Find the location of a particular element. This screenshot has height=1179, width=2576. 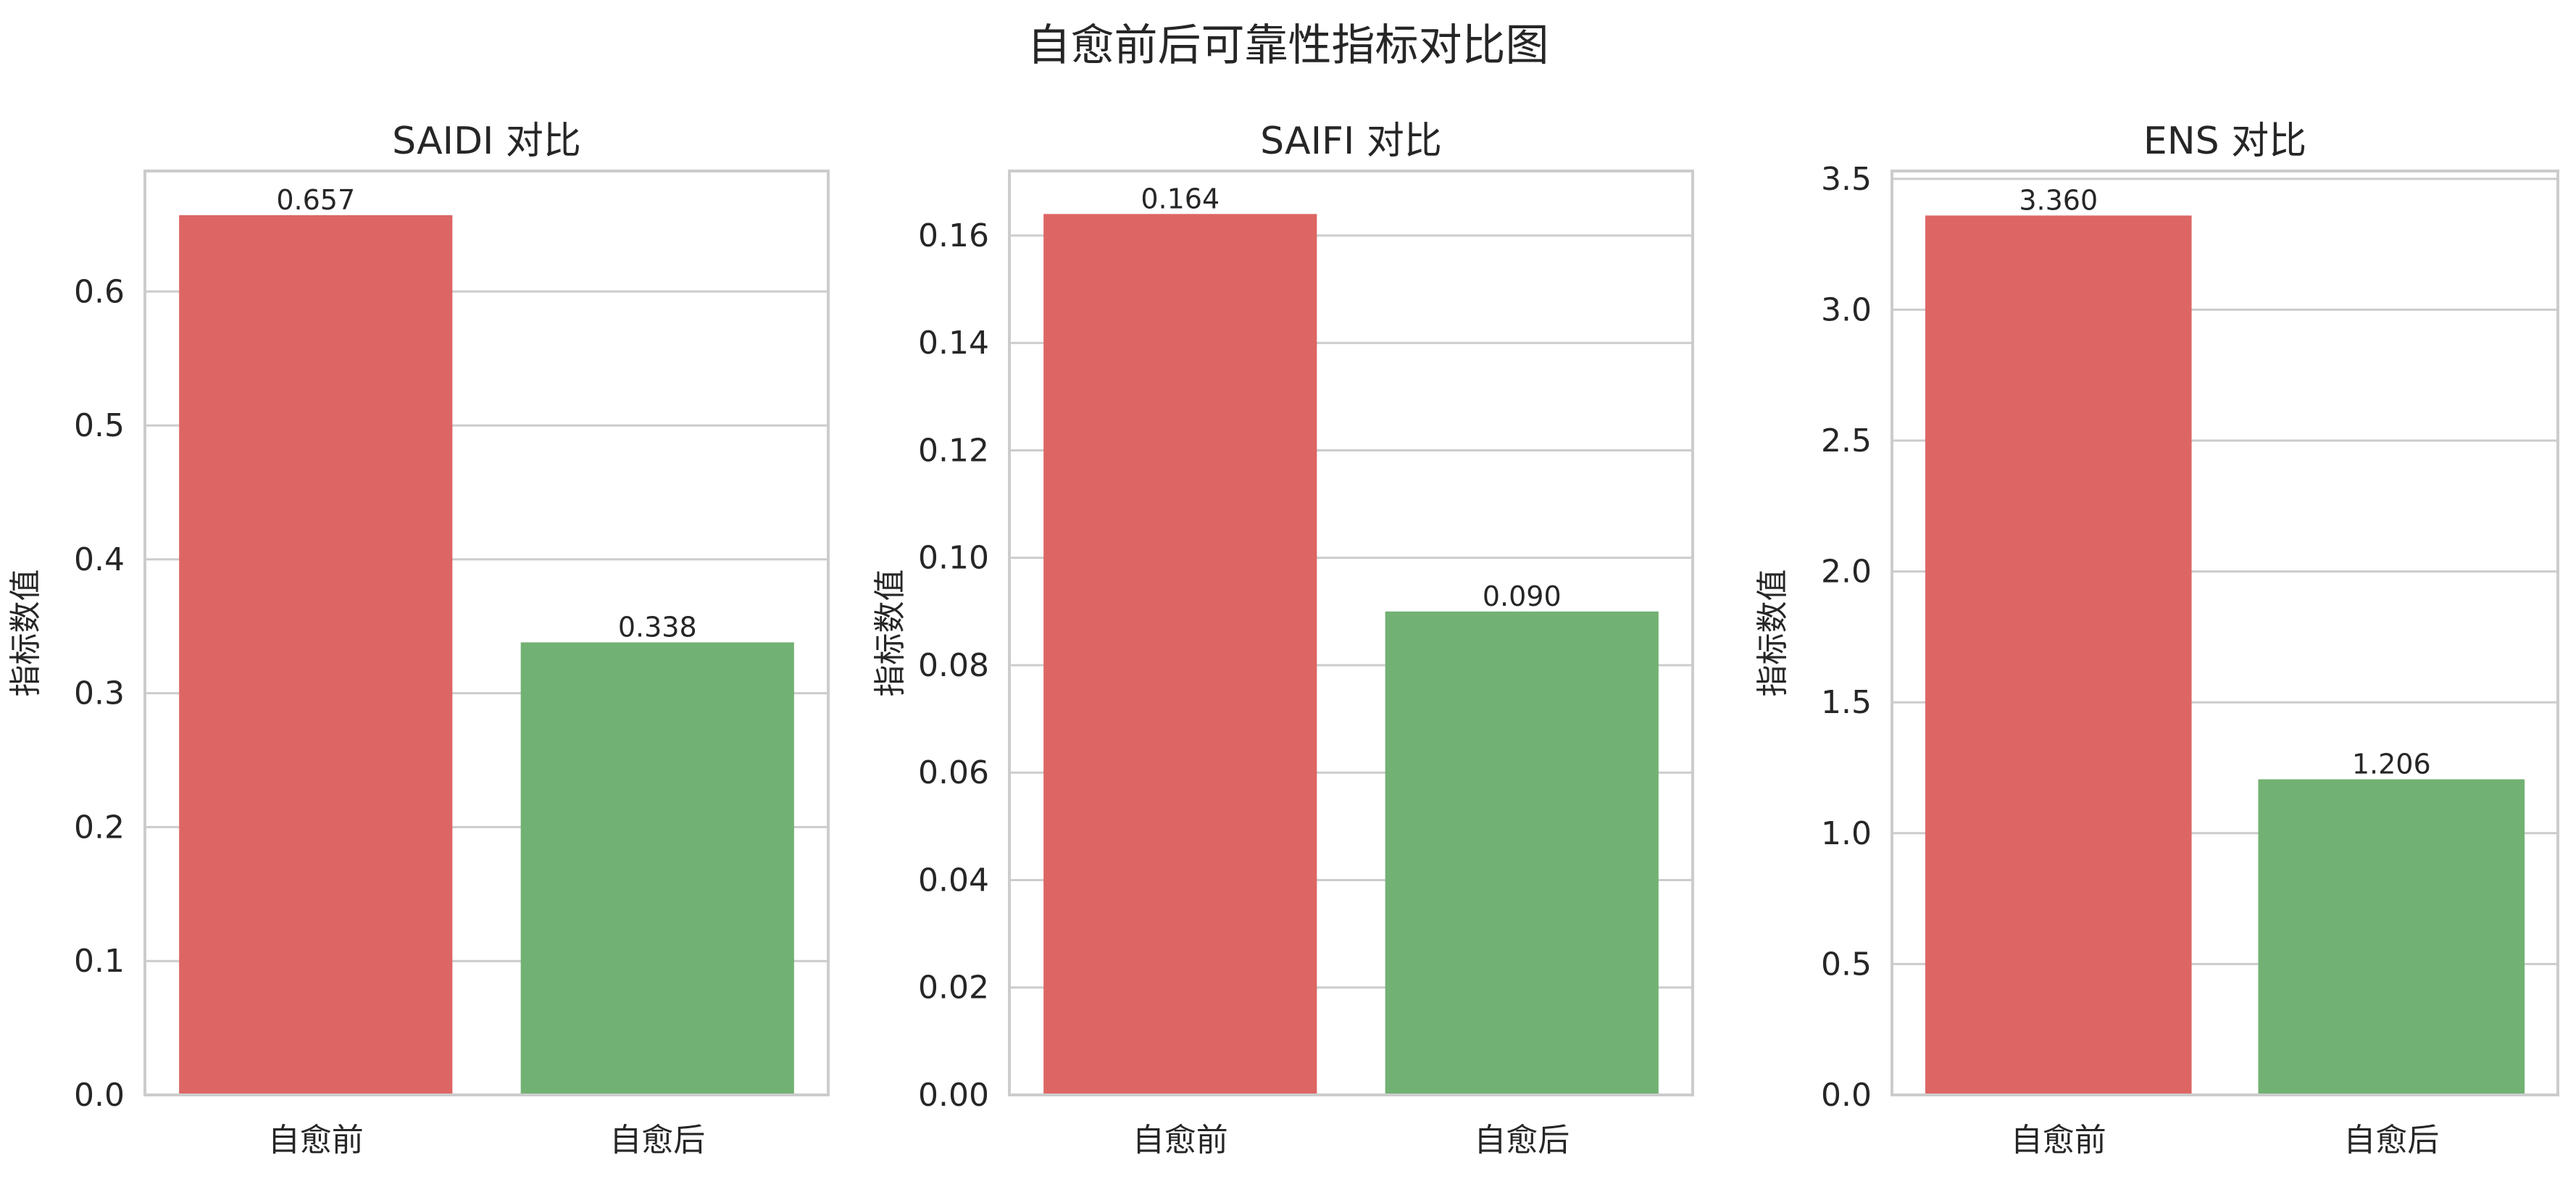

chart-2-ylabel: 指标数值 is located at coordinates (890, 633).